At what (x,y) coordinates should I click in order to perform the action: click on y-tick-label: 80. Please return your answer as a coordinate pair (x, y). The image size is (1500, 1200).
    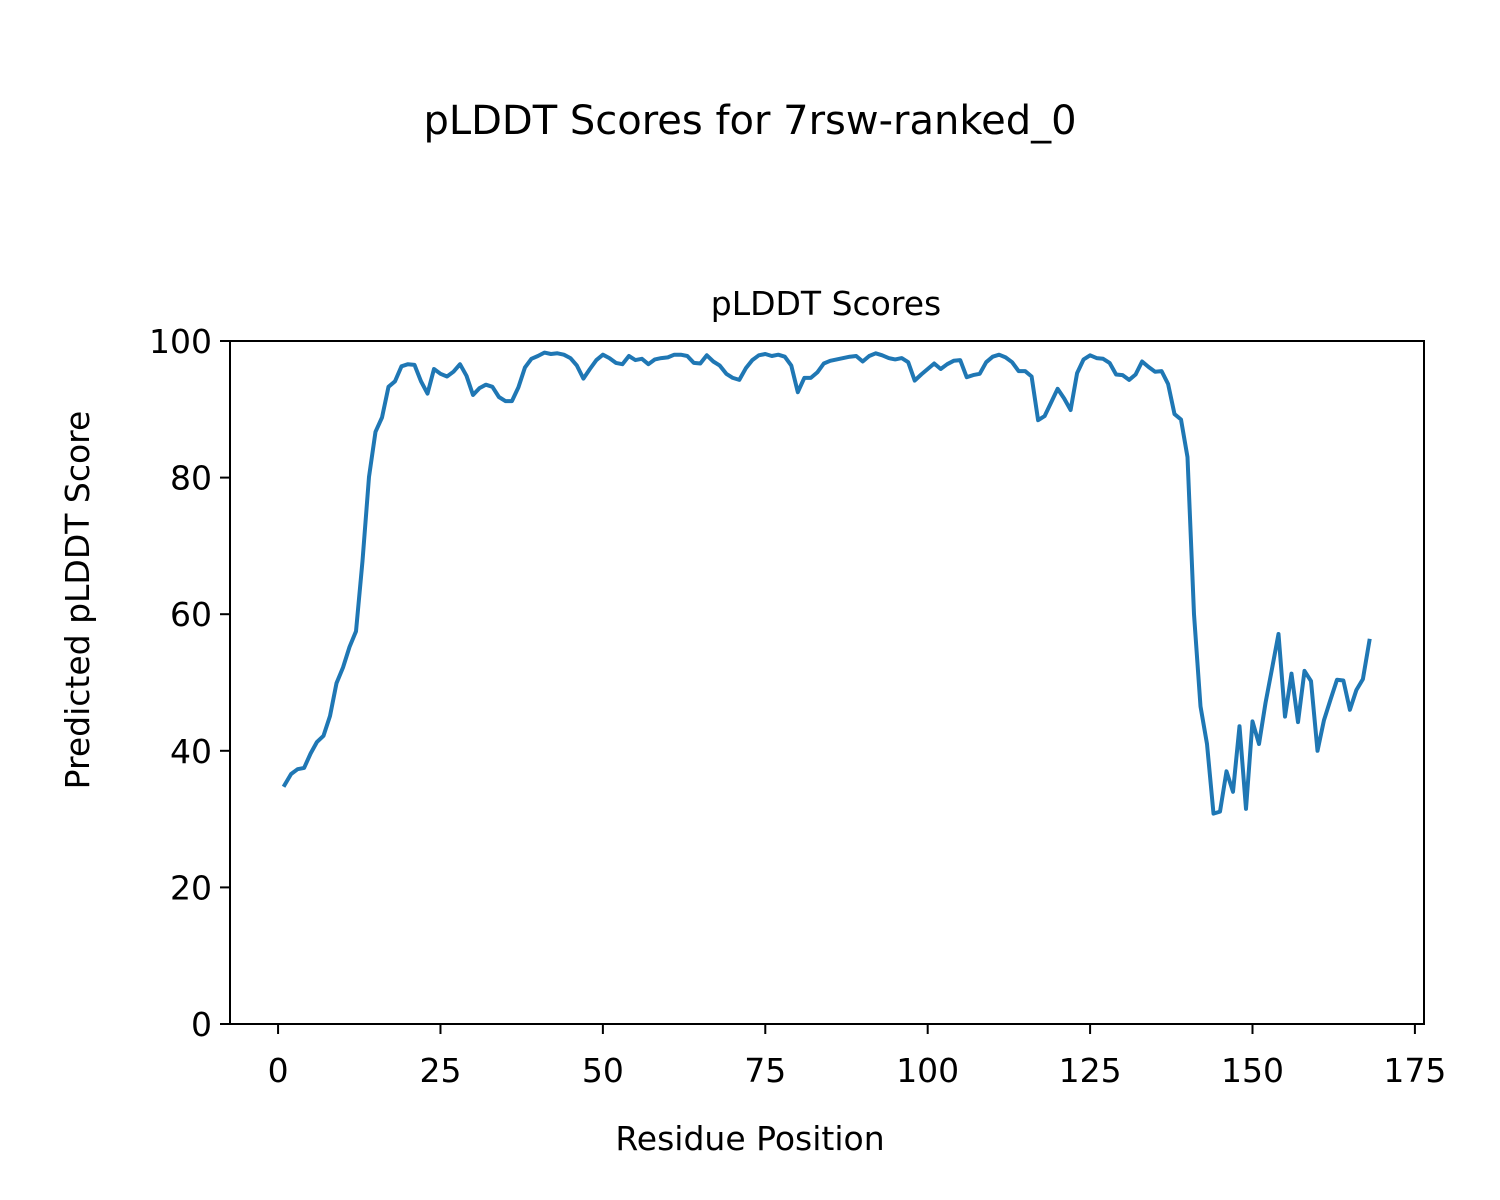
    Looking at the image, I should click on (191, 478).